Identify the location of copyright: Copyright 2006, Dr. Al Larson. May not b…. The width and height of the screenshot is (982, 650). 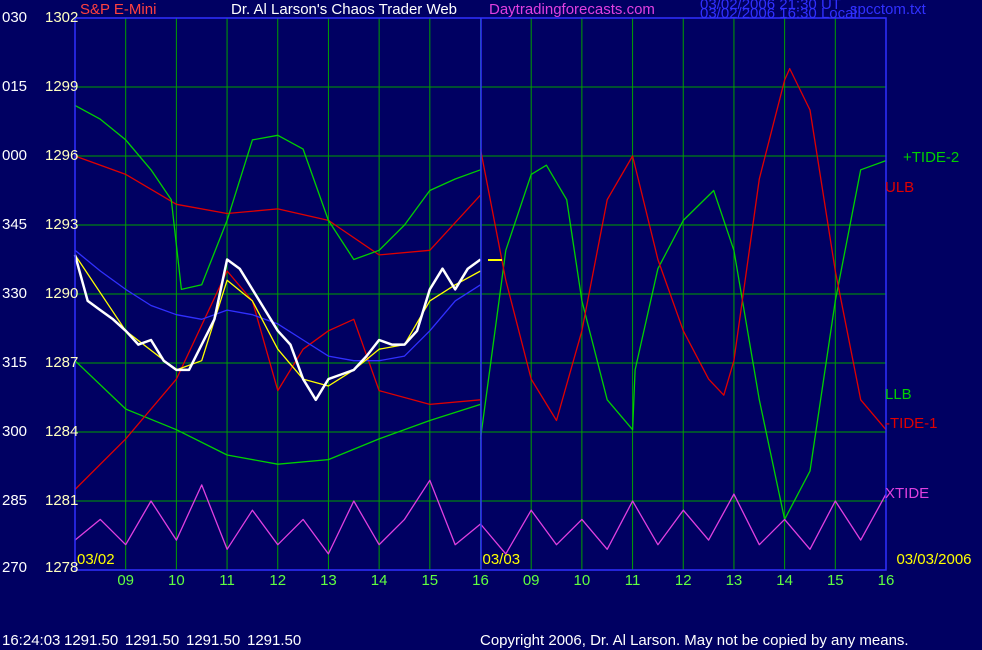
(694, 640).